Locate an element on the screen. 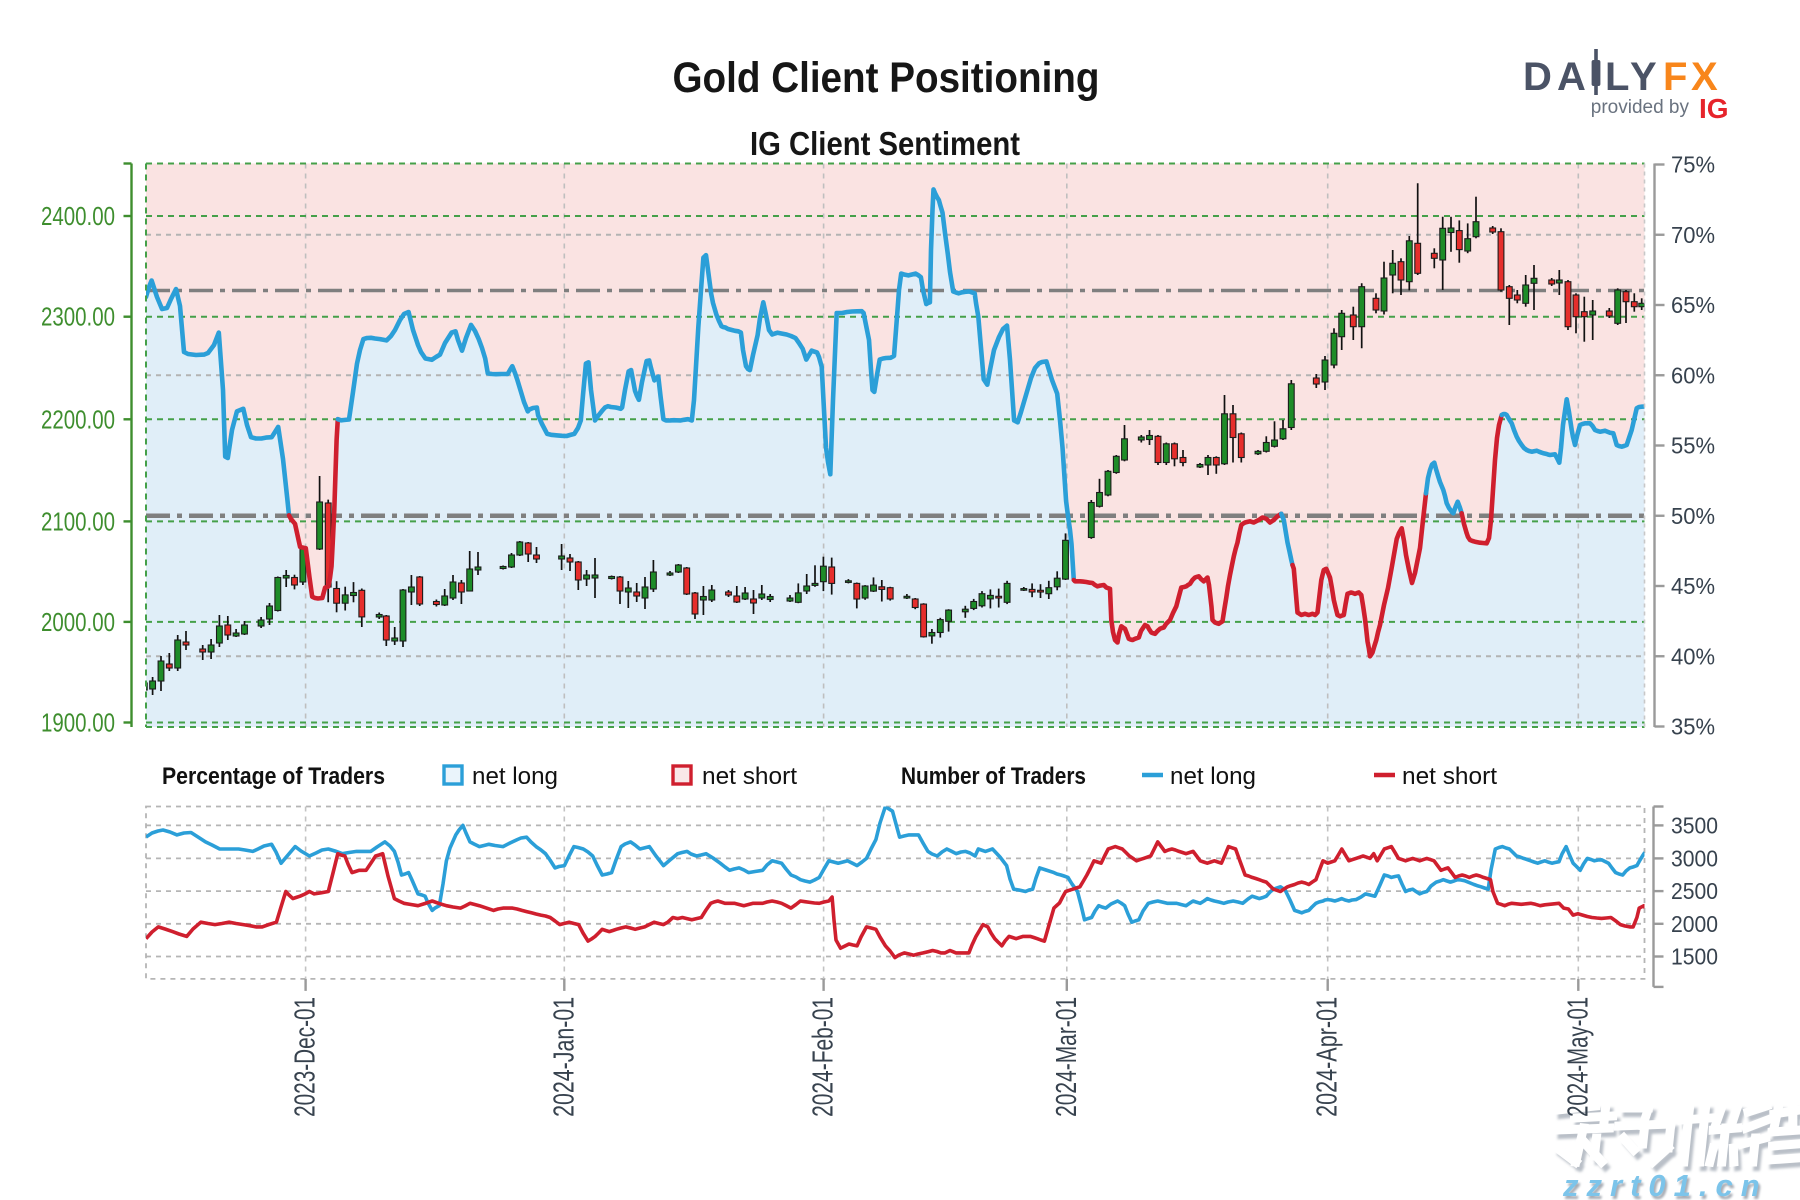  svg-text: 2024-Apr-01 is located at coordinates (1328, 1057).